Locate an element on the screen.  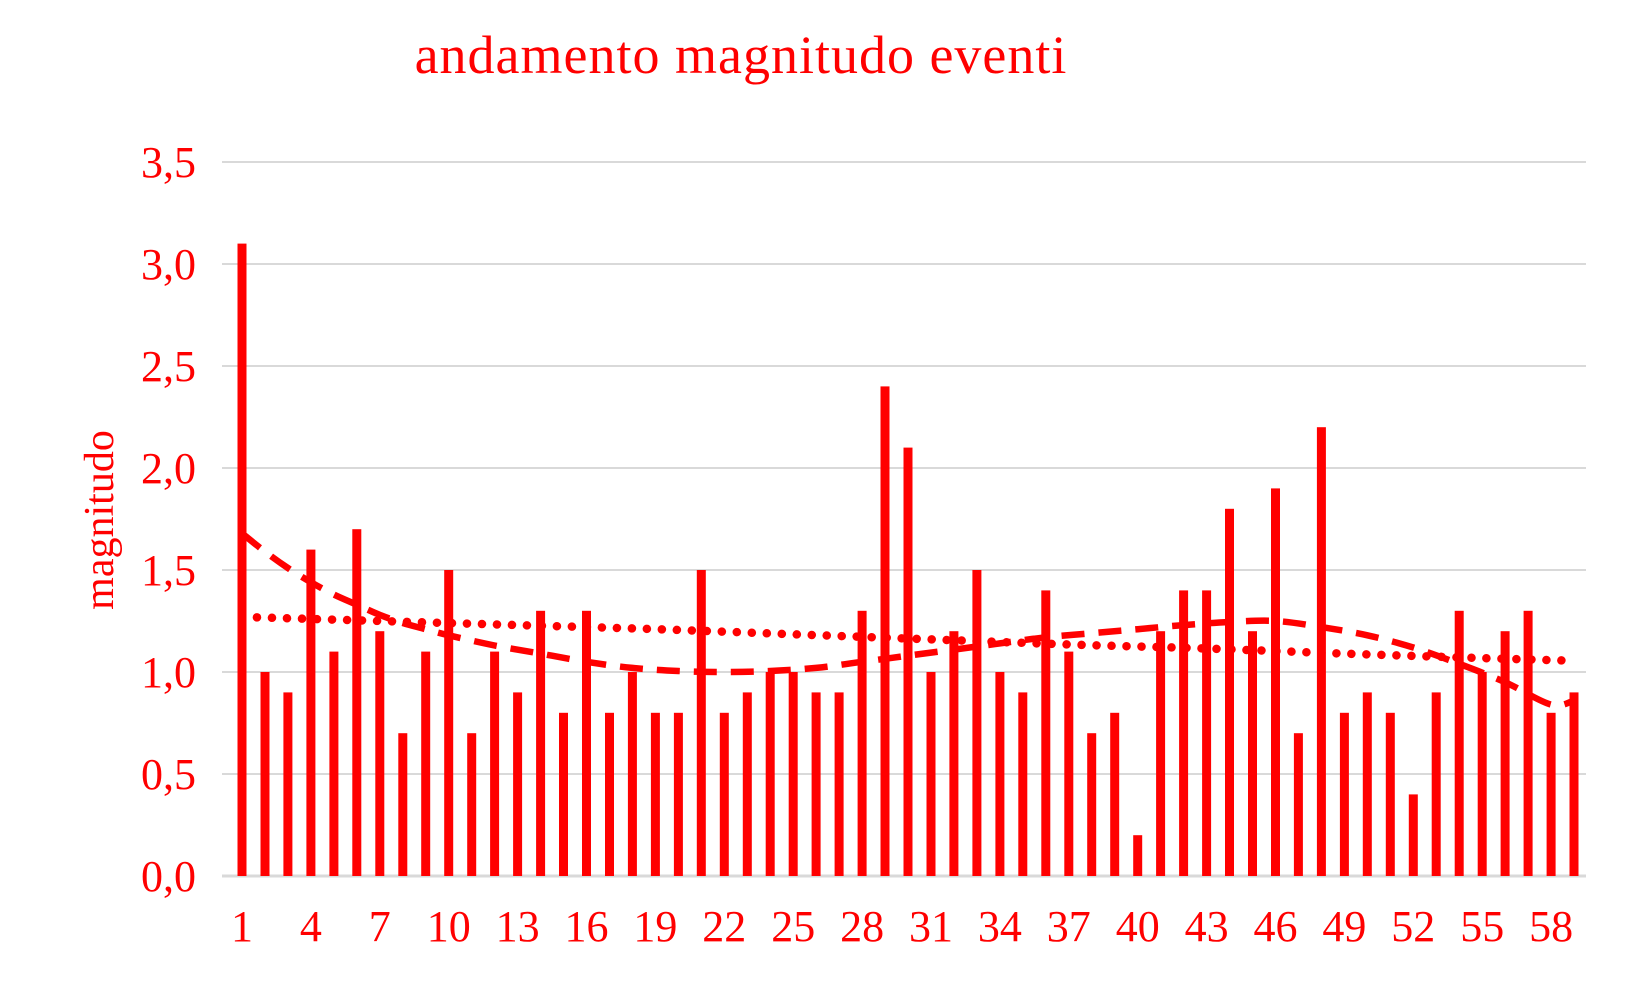
x-tick-label: 43 is located at coordinates (1207, 926).